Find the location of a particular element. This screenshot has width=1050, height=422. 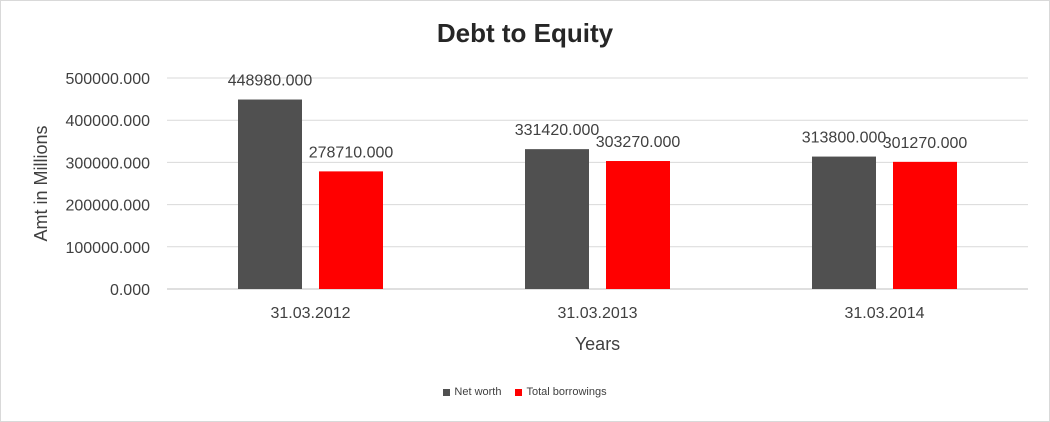

data-label: 313800.000 is located at coordinates (844, 138).